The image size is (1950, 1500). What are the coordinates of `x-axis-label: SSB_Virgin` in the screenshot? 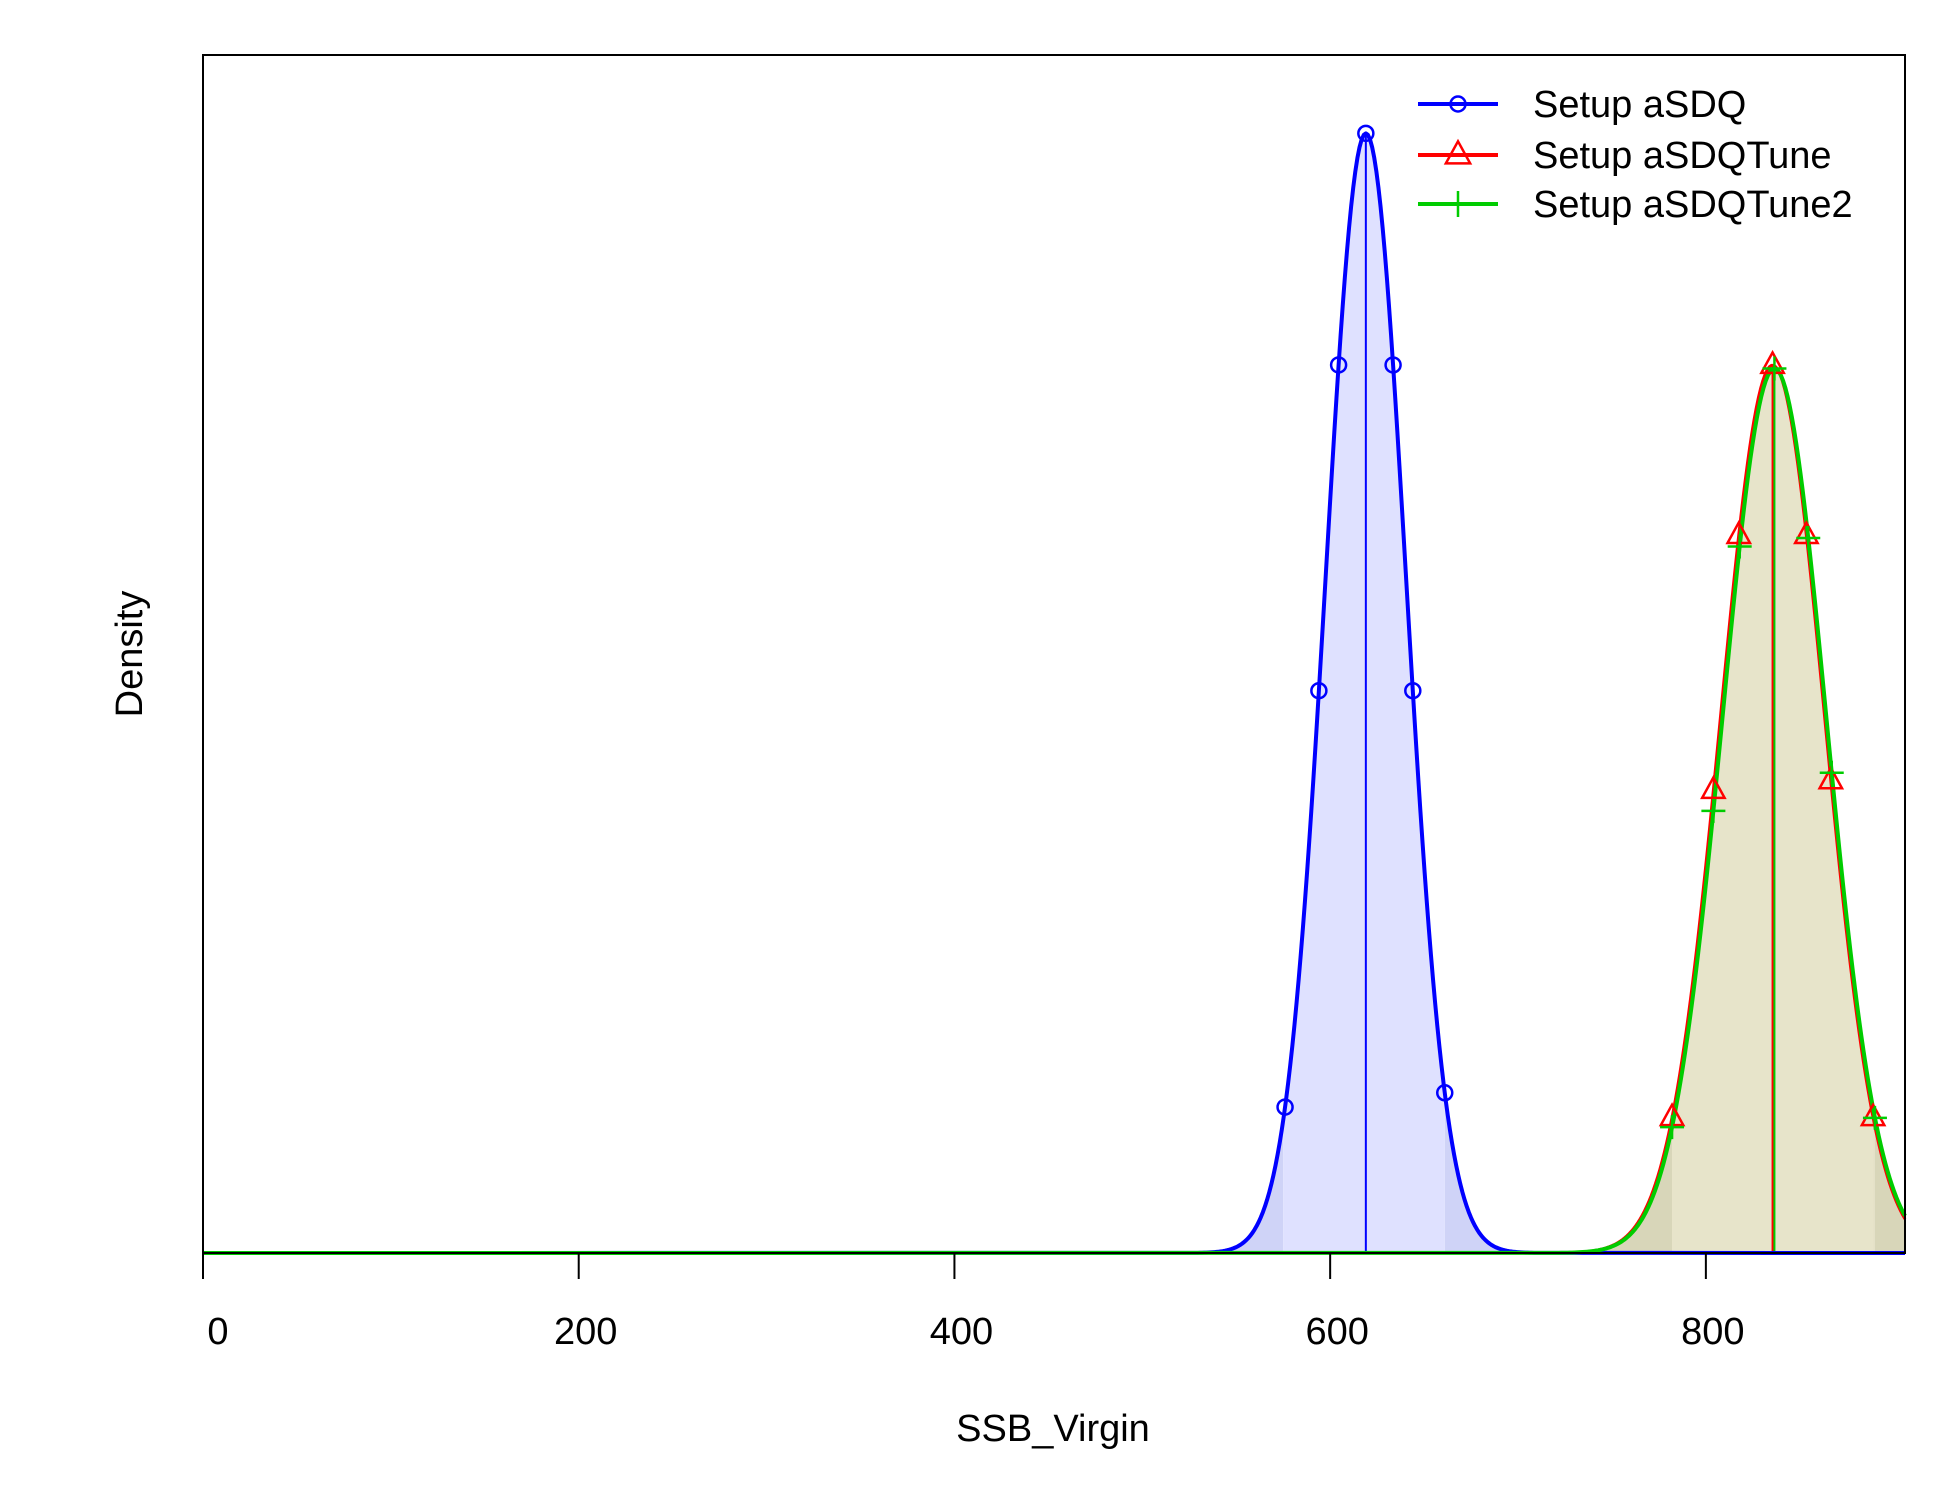 It's located at (1053, 1429).